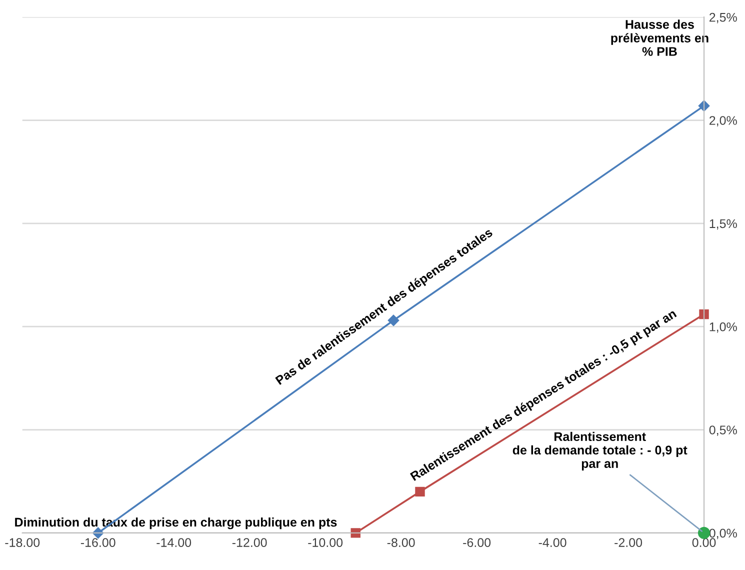 Image resolution: width=745 pixels, height=570 pixels. I want to click on y-tick-label: 2,5%, so click(723, 18).